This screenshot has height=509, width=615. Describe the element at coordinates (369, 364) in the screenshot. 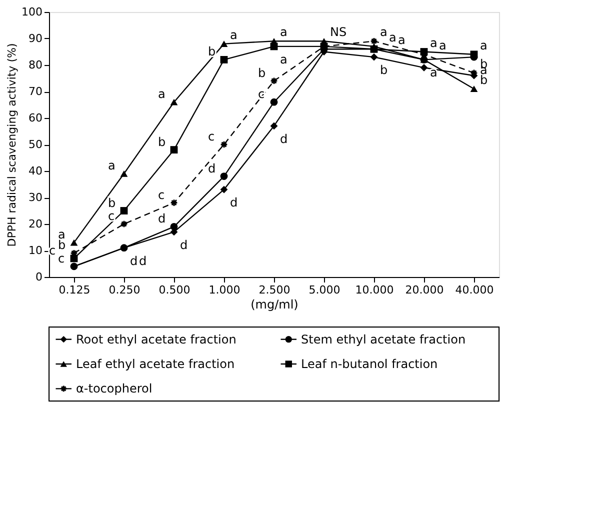

I see `legend-label: Leaf n-butanol fraction` at that location.